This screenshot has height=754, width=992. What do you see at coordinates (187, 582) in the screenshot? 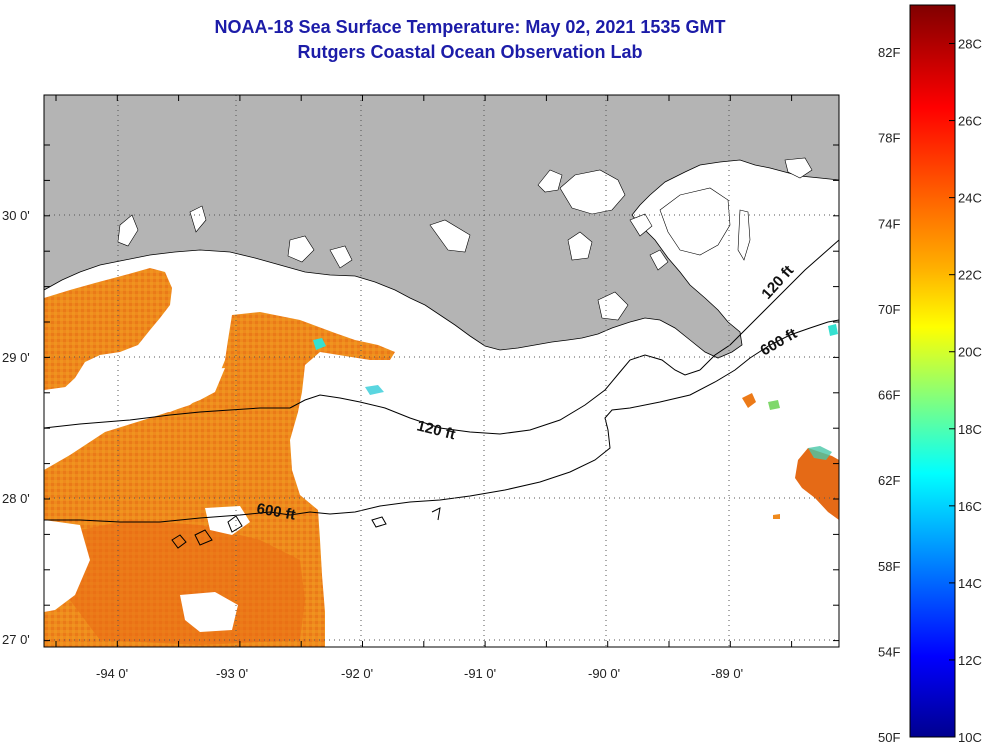
I see `sst-patch-warm-core` at bounding box center [187, 582].